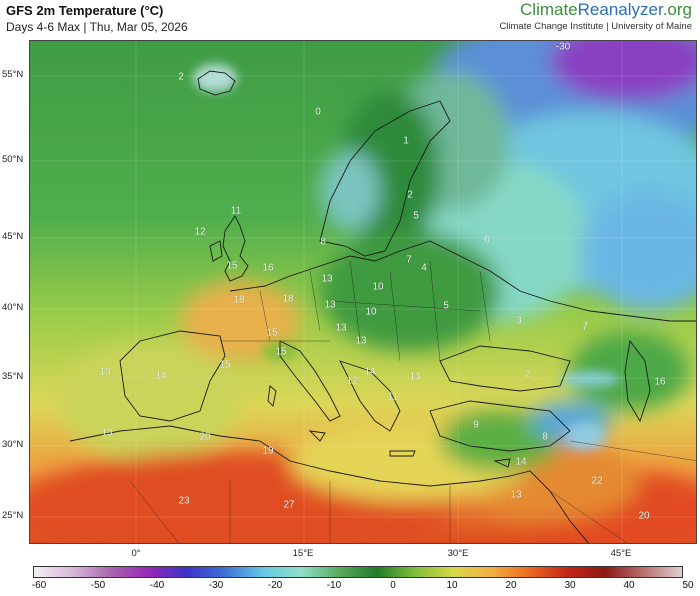 Image resolution: width=700 pixels, height=596 pixels. Describe the element at coordinates (393, 585) in the screenshot. I see `colorbar-tick-label: 0` at that location.